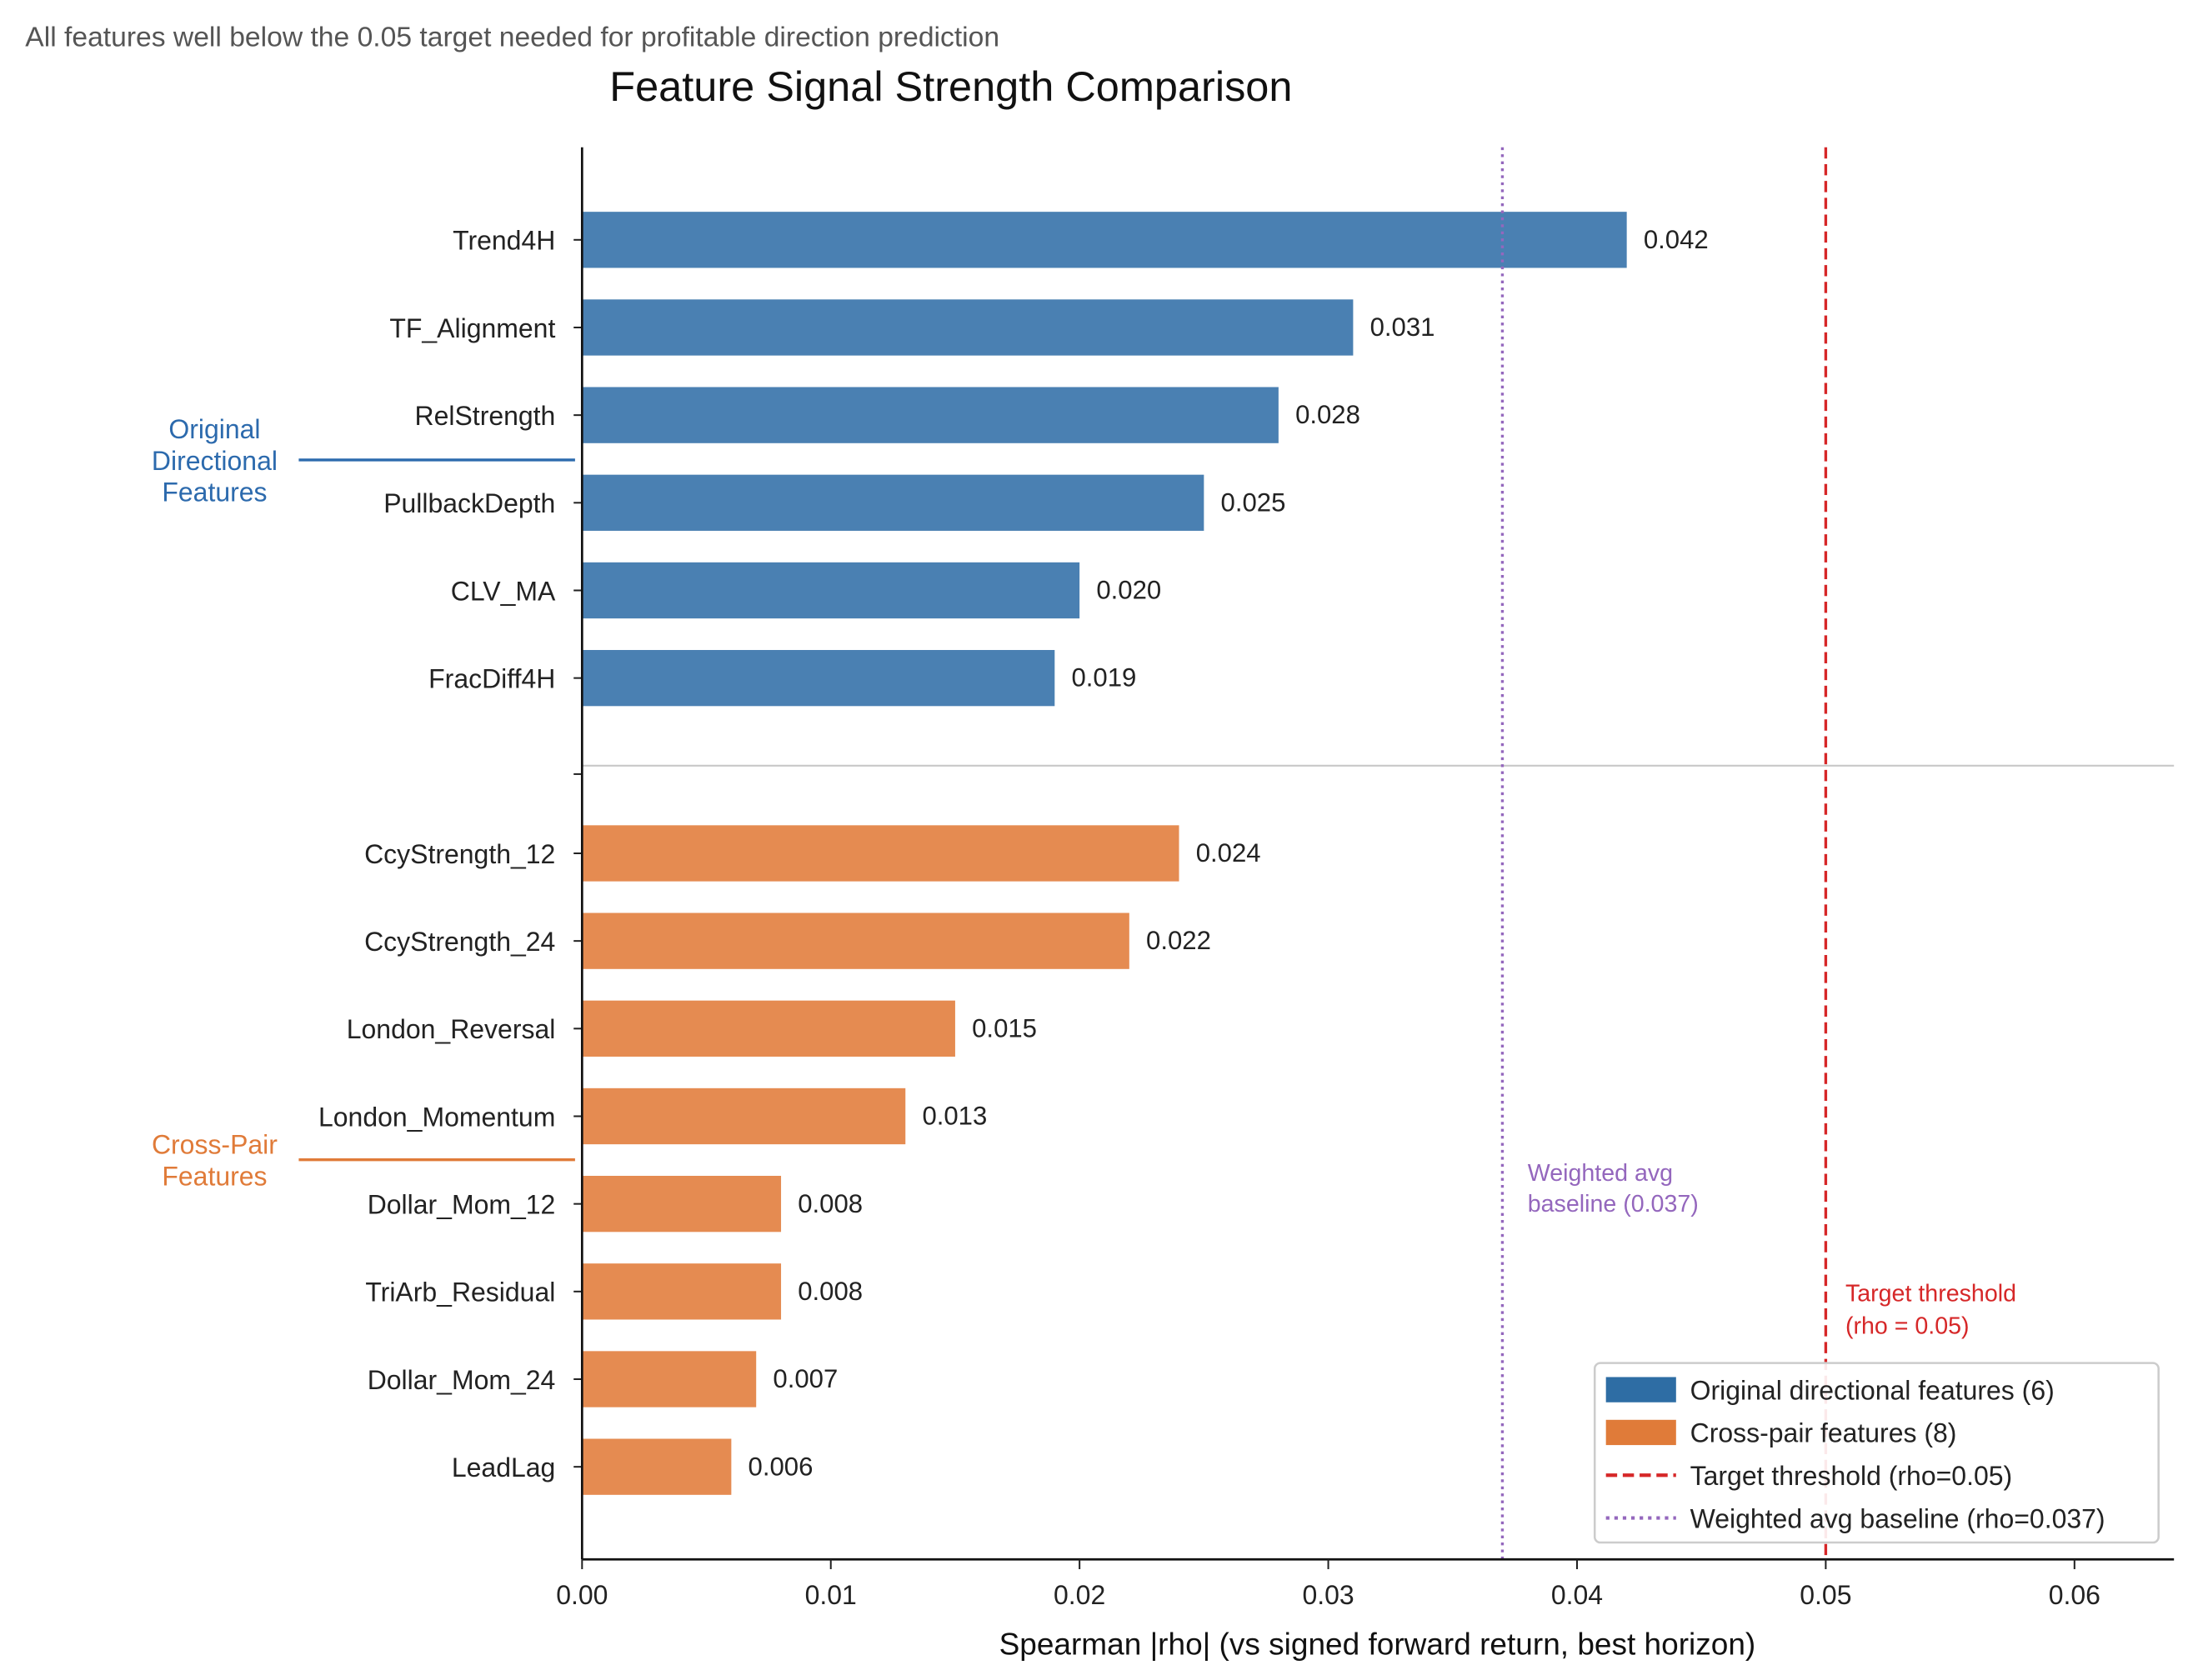 Image resolution: width=2188 pixels, height=1680 pixels. Describe the element at coordinates (503, 1467) in the screenshot. I see `y-tick-label: LeadLag` at that location.